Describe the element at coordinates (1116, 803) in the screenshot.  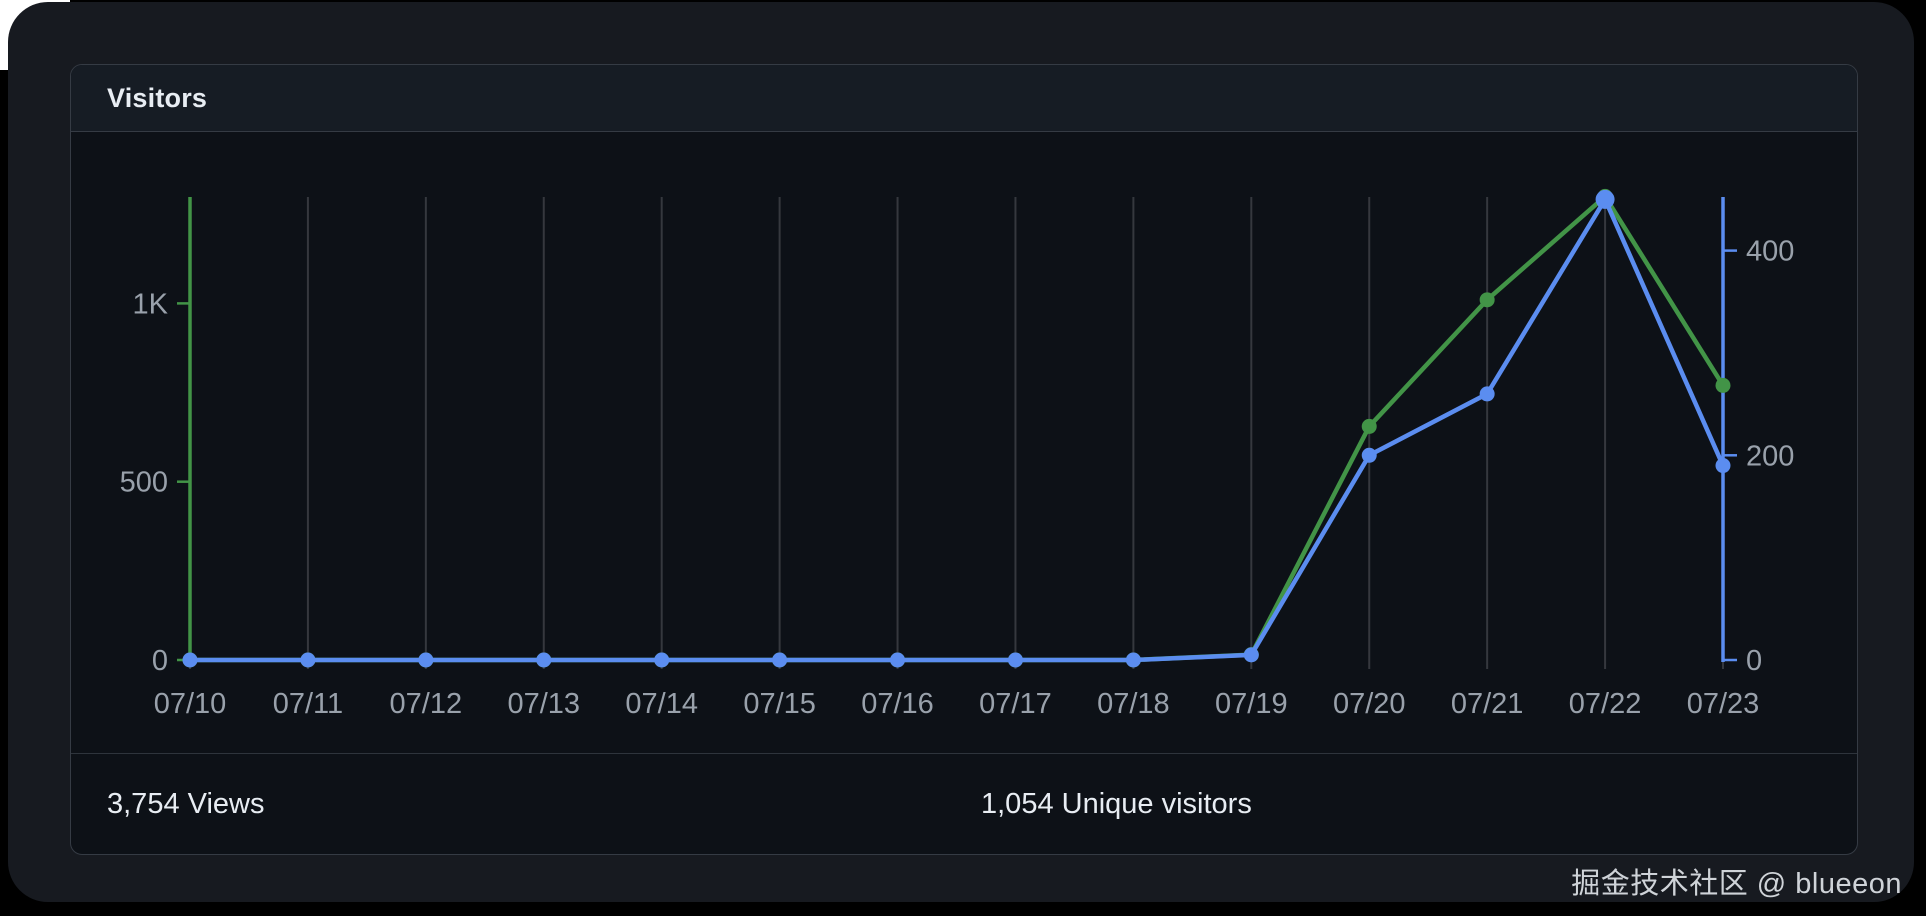
I see `unique-visitors-total: 1,054 Unique visitors` at that location.